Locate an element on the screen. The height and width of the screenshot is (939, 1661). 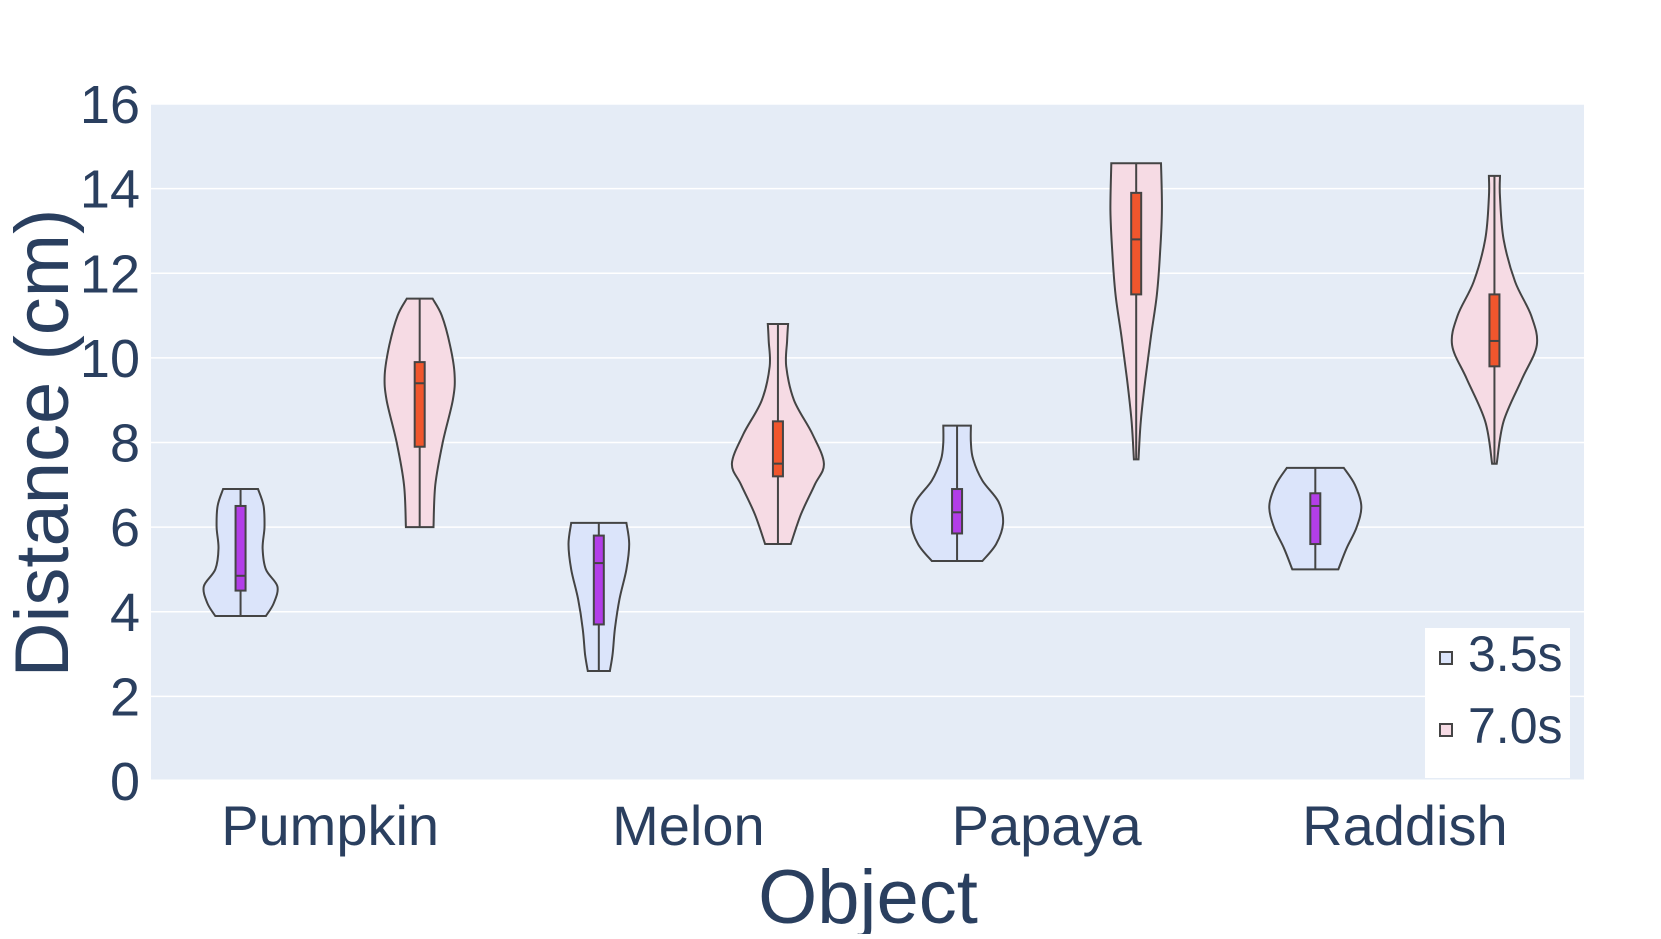
y-tick-label: 0 is located at coordinates (125, 782).